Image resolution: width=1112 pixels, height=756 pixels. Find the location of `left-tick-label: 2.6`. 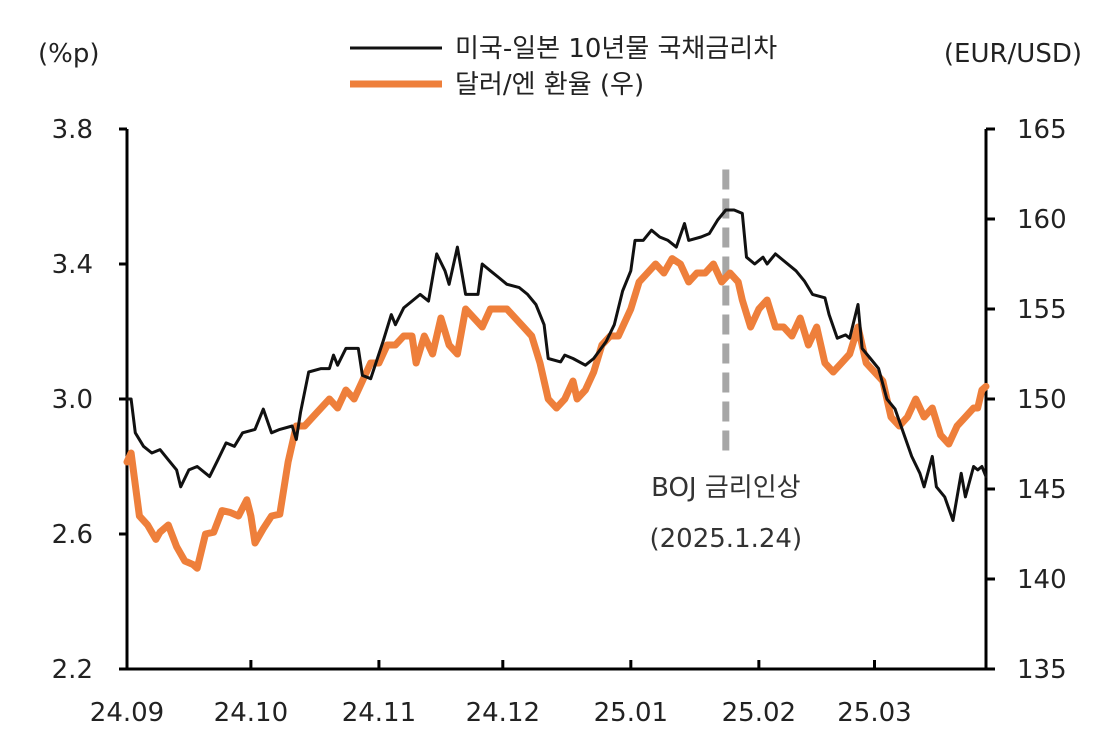

left-tick-label: 2.6 is located at coordinates (72, 535).